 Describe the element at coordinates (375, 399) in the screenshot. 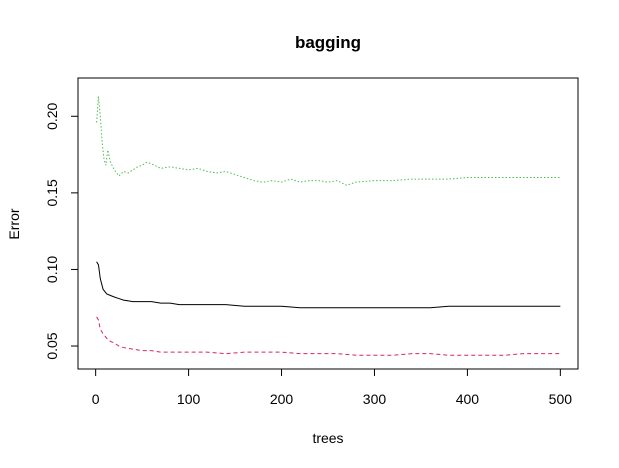

I see `x-tick-label: 300` at that location.